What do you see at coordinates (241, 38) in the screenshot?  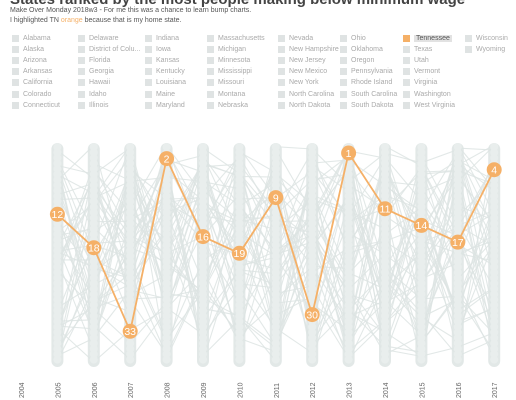 I see `legend-label: Massachusetts` at bounding box center [241, 38].